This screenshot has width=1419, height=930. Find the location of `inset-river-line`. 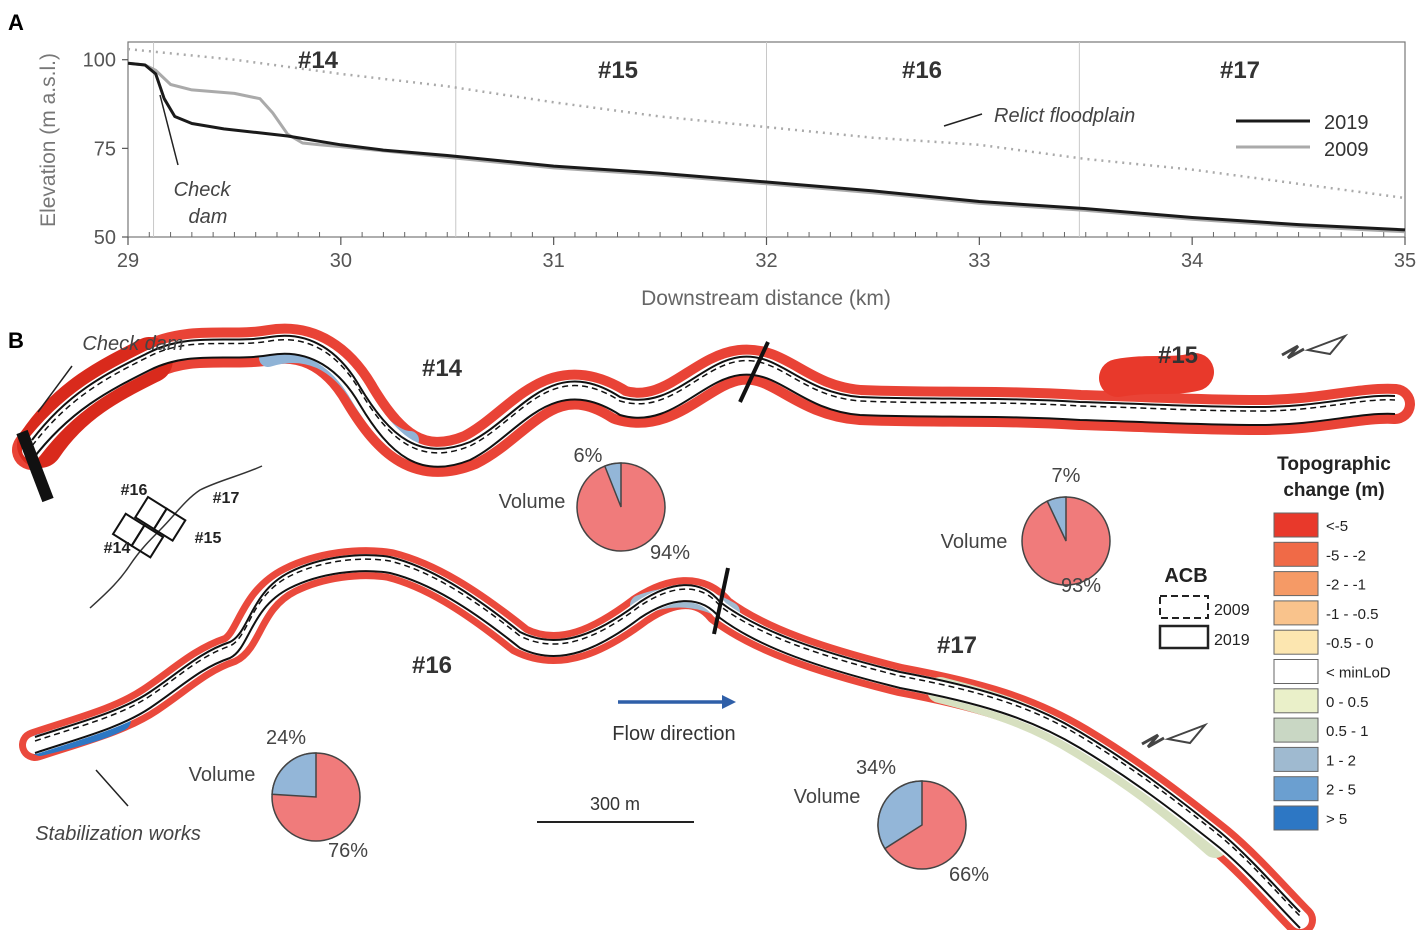

inset-river-line is located at coordinates (176, 537).